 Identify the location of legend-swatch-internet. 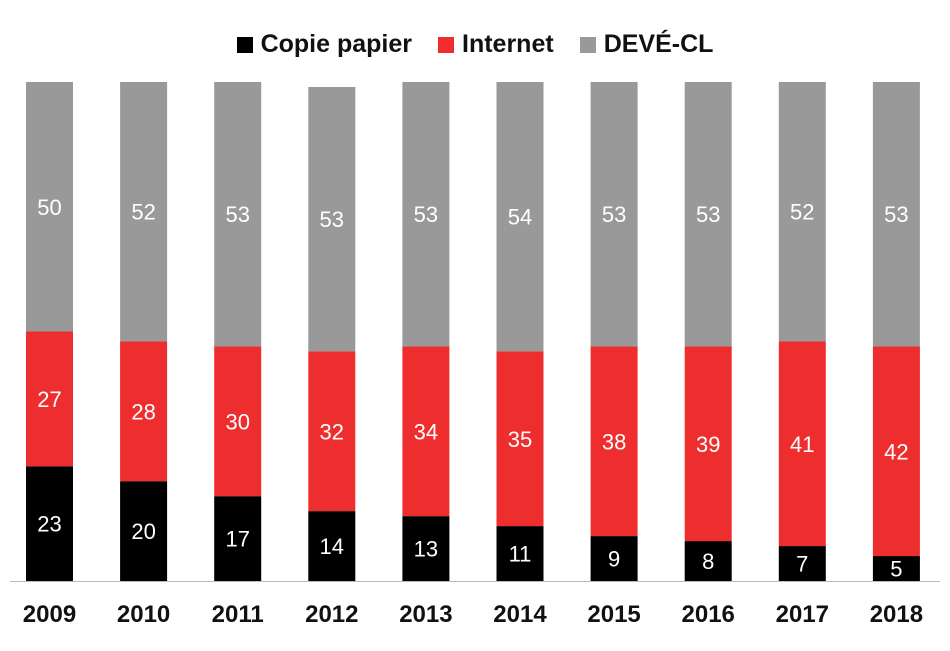
(446, 44).